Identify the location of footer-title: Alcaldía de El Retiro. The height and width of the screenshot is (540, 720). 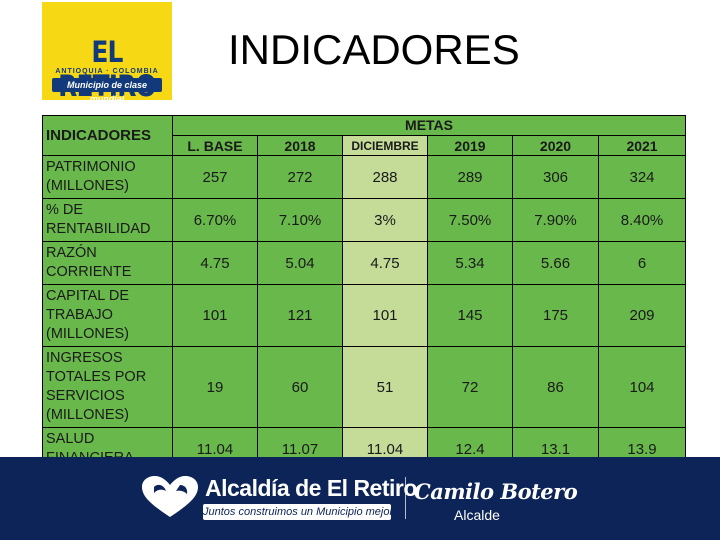
(311, 488).